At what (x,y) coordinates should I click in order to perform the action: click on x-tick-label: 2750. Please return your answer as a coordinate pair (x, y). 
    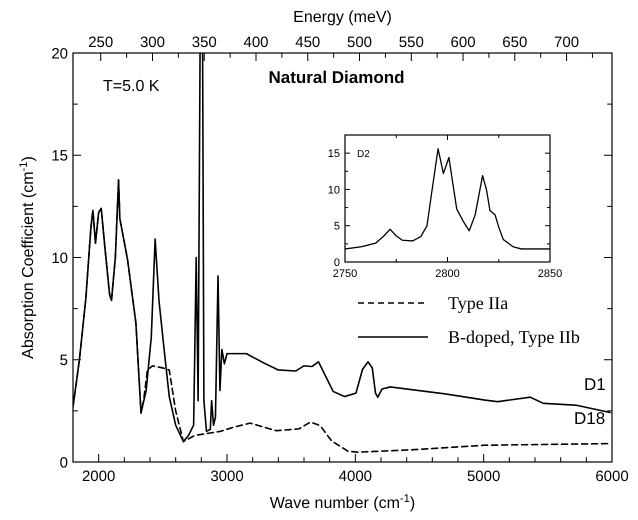
    Looking at the image, I should click on (345, 274).